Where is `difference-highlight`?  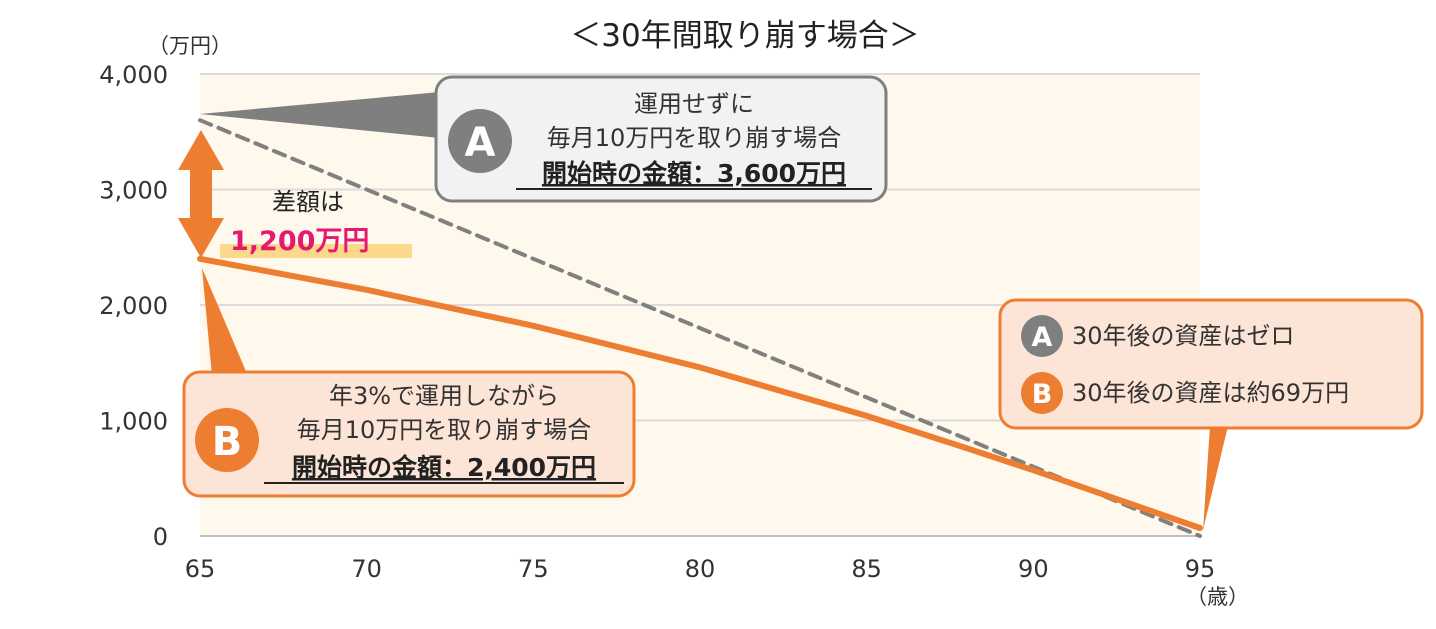 difference-highlight is located at coordinates (316, 251).